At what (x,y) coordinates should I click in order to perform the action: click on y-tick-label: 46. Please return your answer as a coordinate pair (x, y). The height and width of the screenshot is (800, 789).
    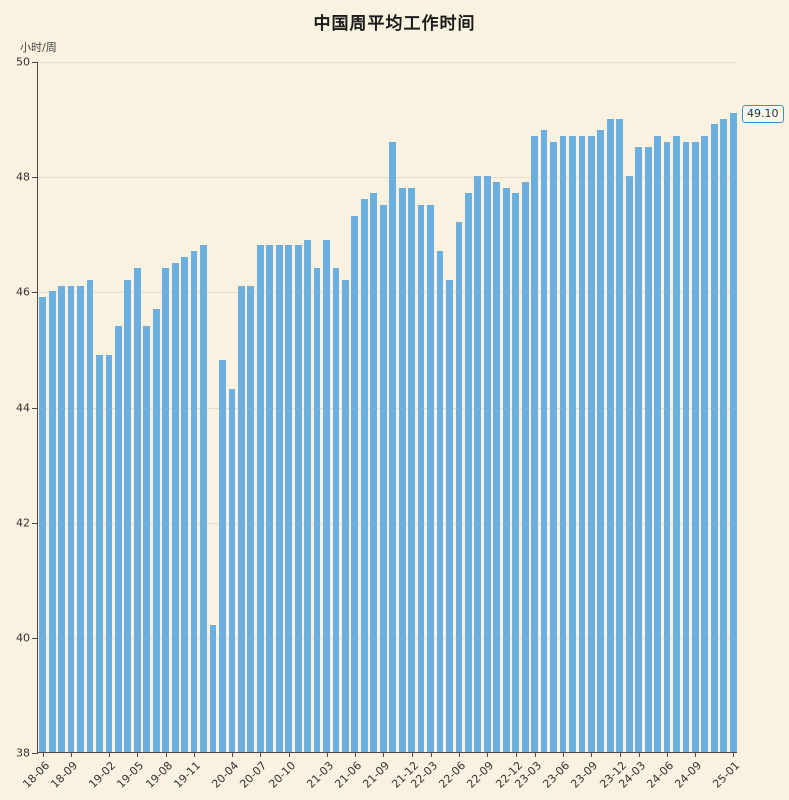
    Looking at the image, I should click on (23, 292).